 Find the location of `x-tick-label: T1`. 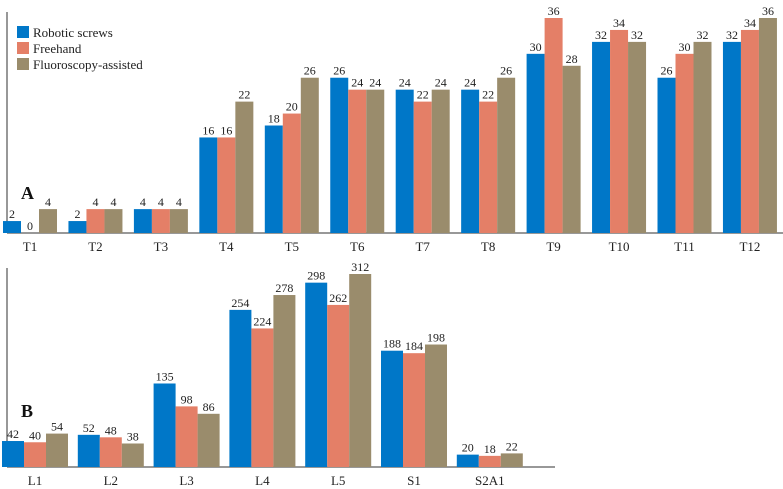

x-tick-label: T1 is located at coordinates (30, 246).